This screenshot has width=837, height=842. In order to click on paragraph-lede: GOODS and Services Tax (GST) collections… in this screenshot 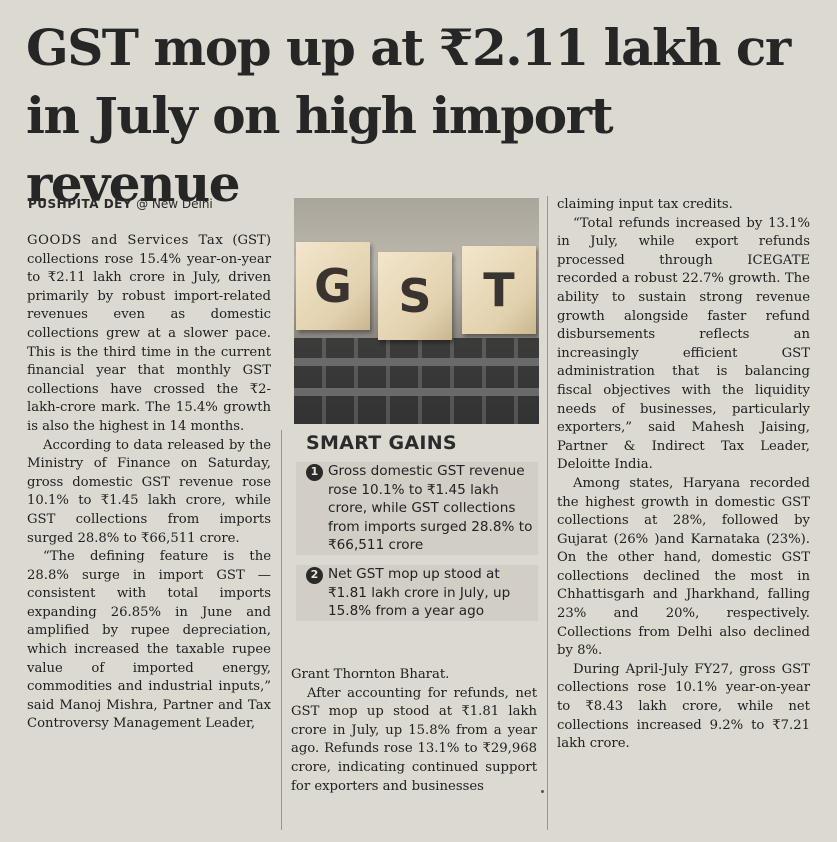, I will do `click(149, 334)`.